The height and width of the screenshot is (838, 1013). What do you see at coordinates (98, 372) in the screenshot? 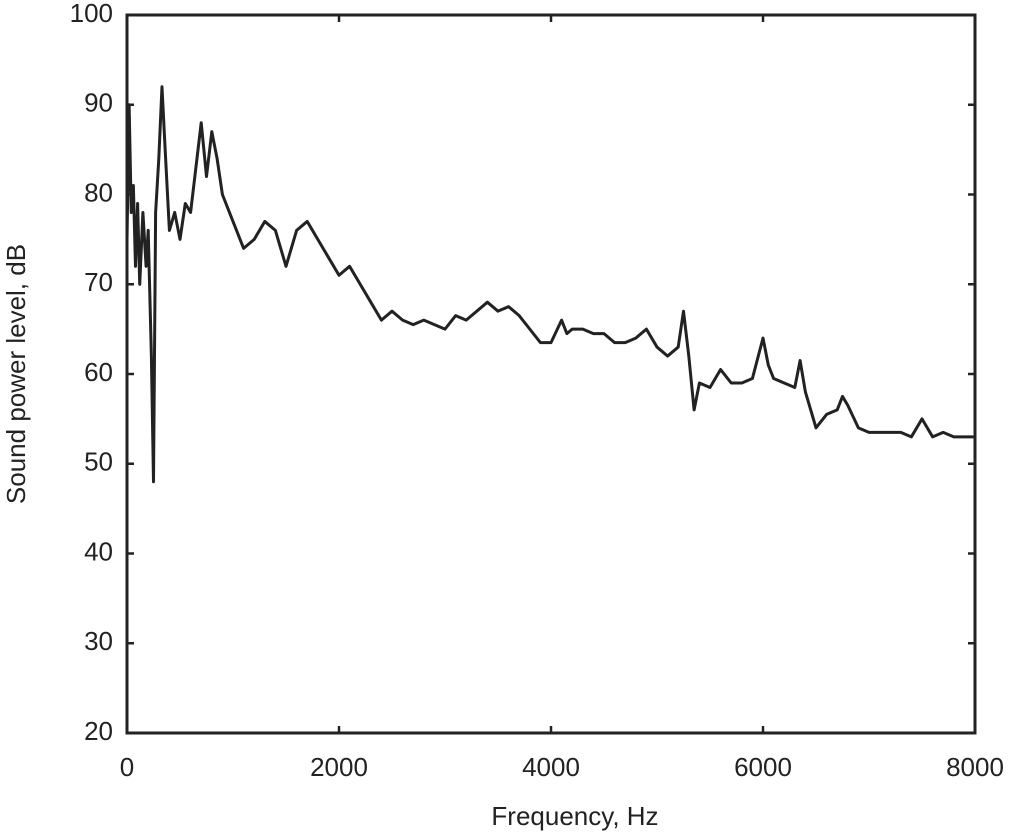
I see `y-tick-label: 60` at bounding box center [98, 372].